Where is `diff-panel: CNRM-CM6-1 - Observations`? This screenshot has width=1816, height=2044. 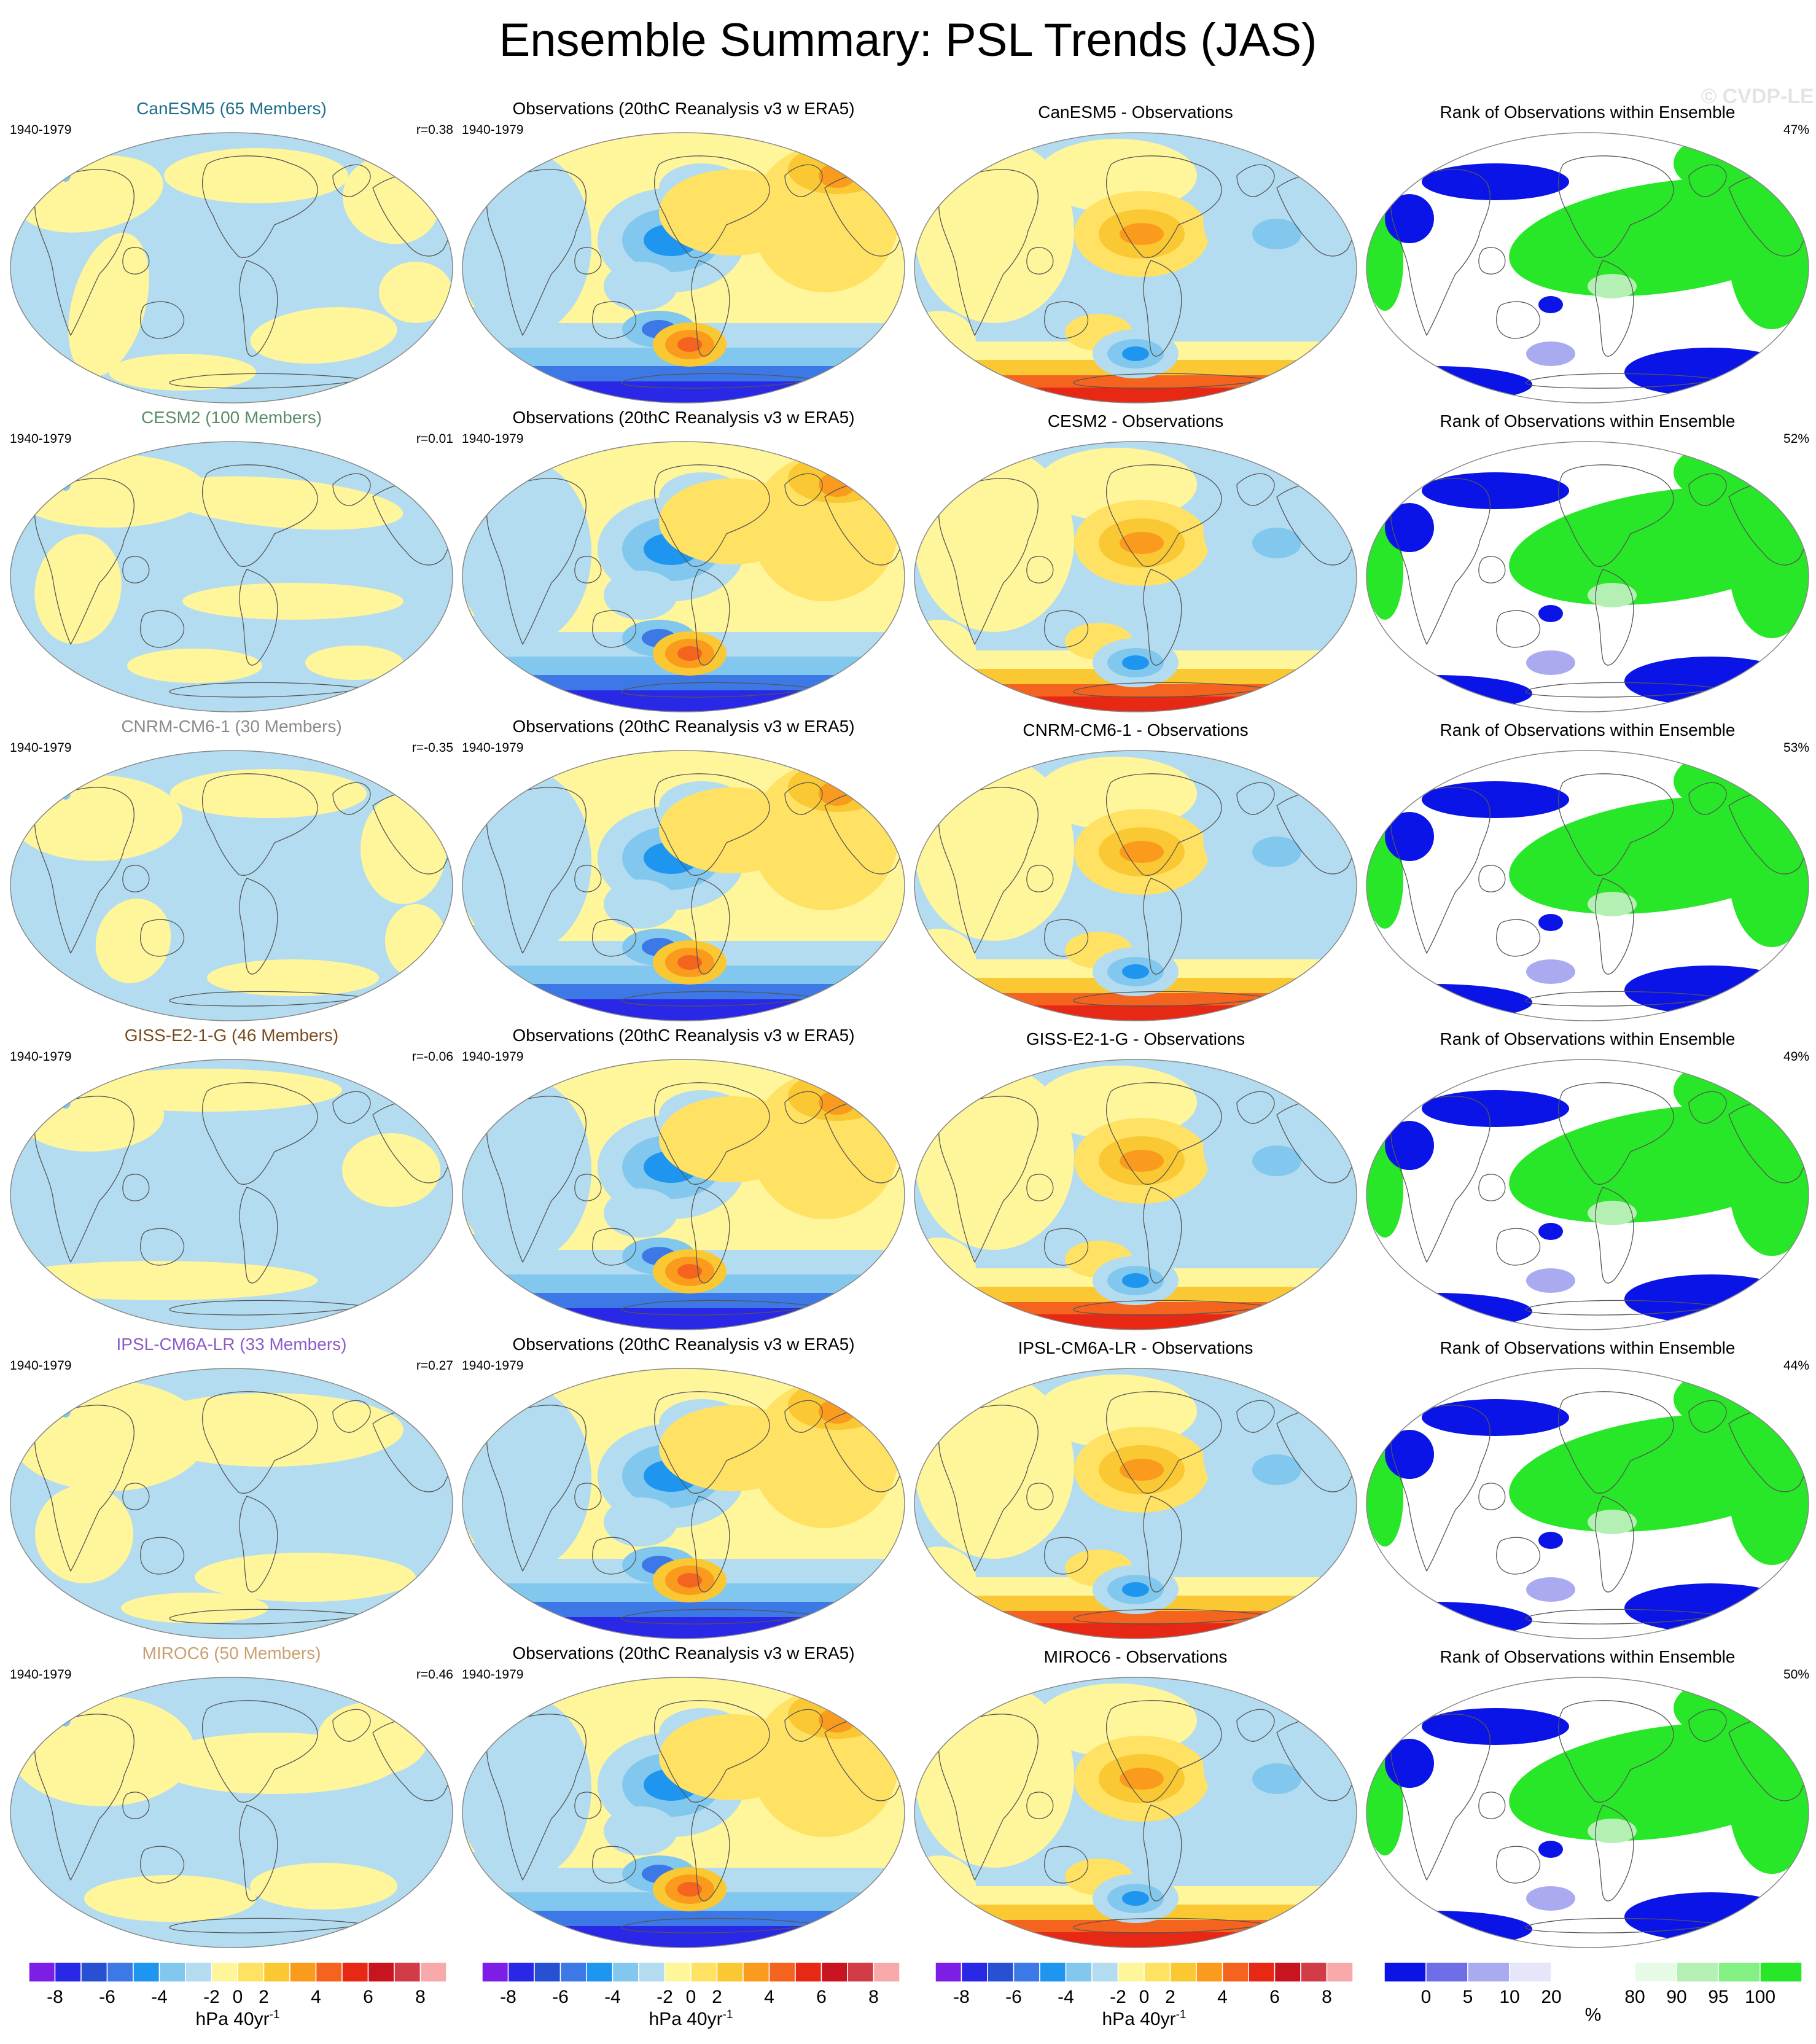 diff-panel: CNRM-CM6-1 - Observations is located at coordinates (1135, 869).